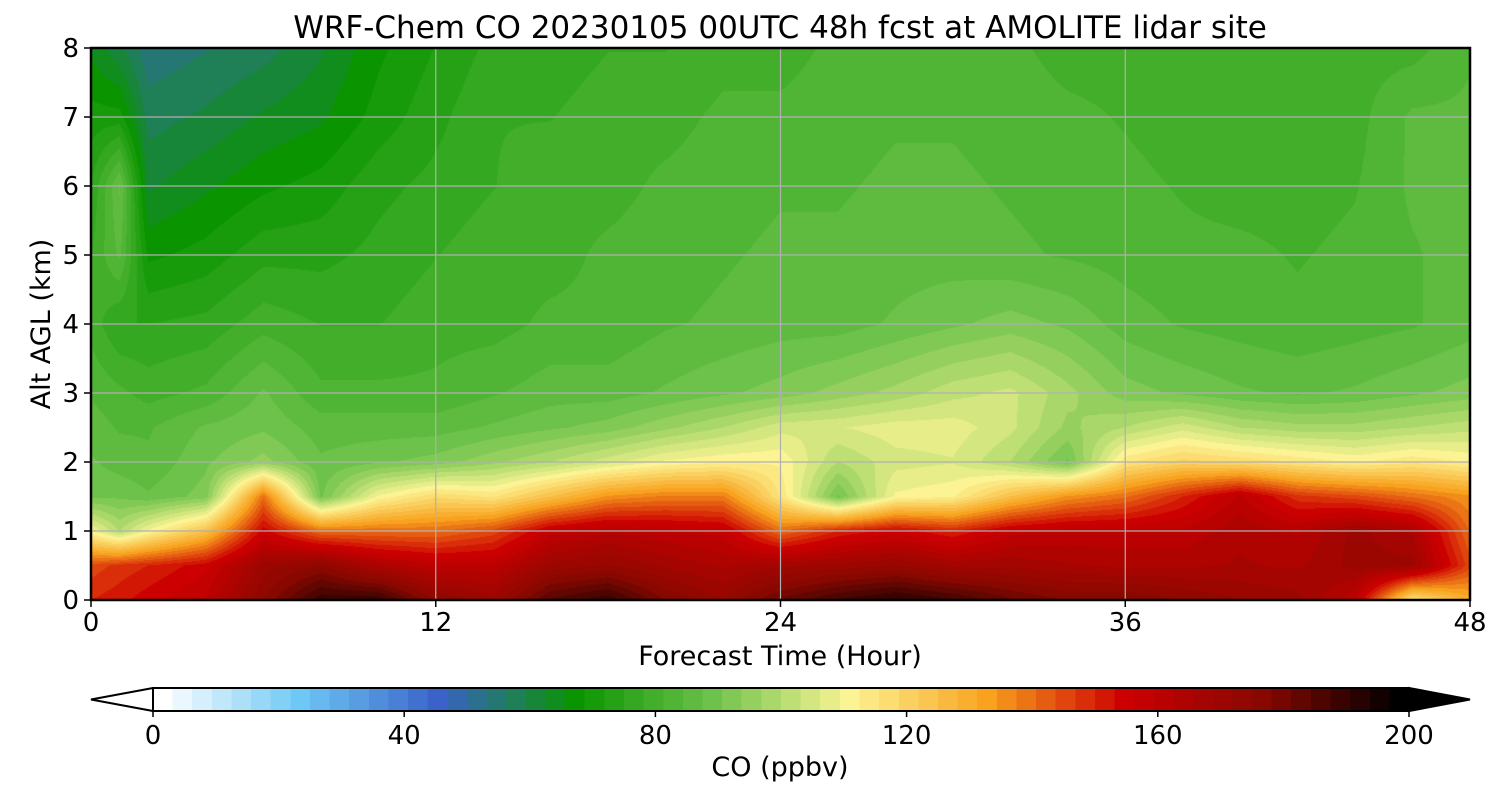  I want to click on colorbar-lower-extend, so click(122, 699).